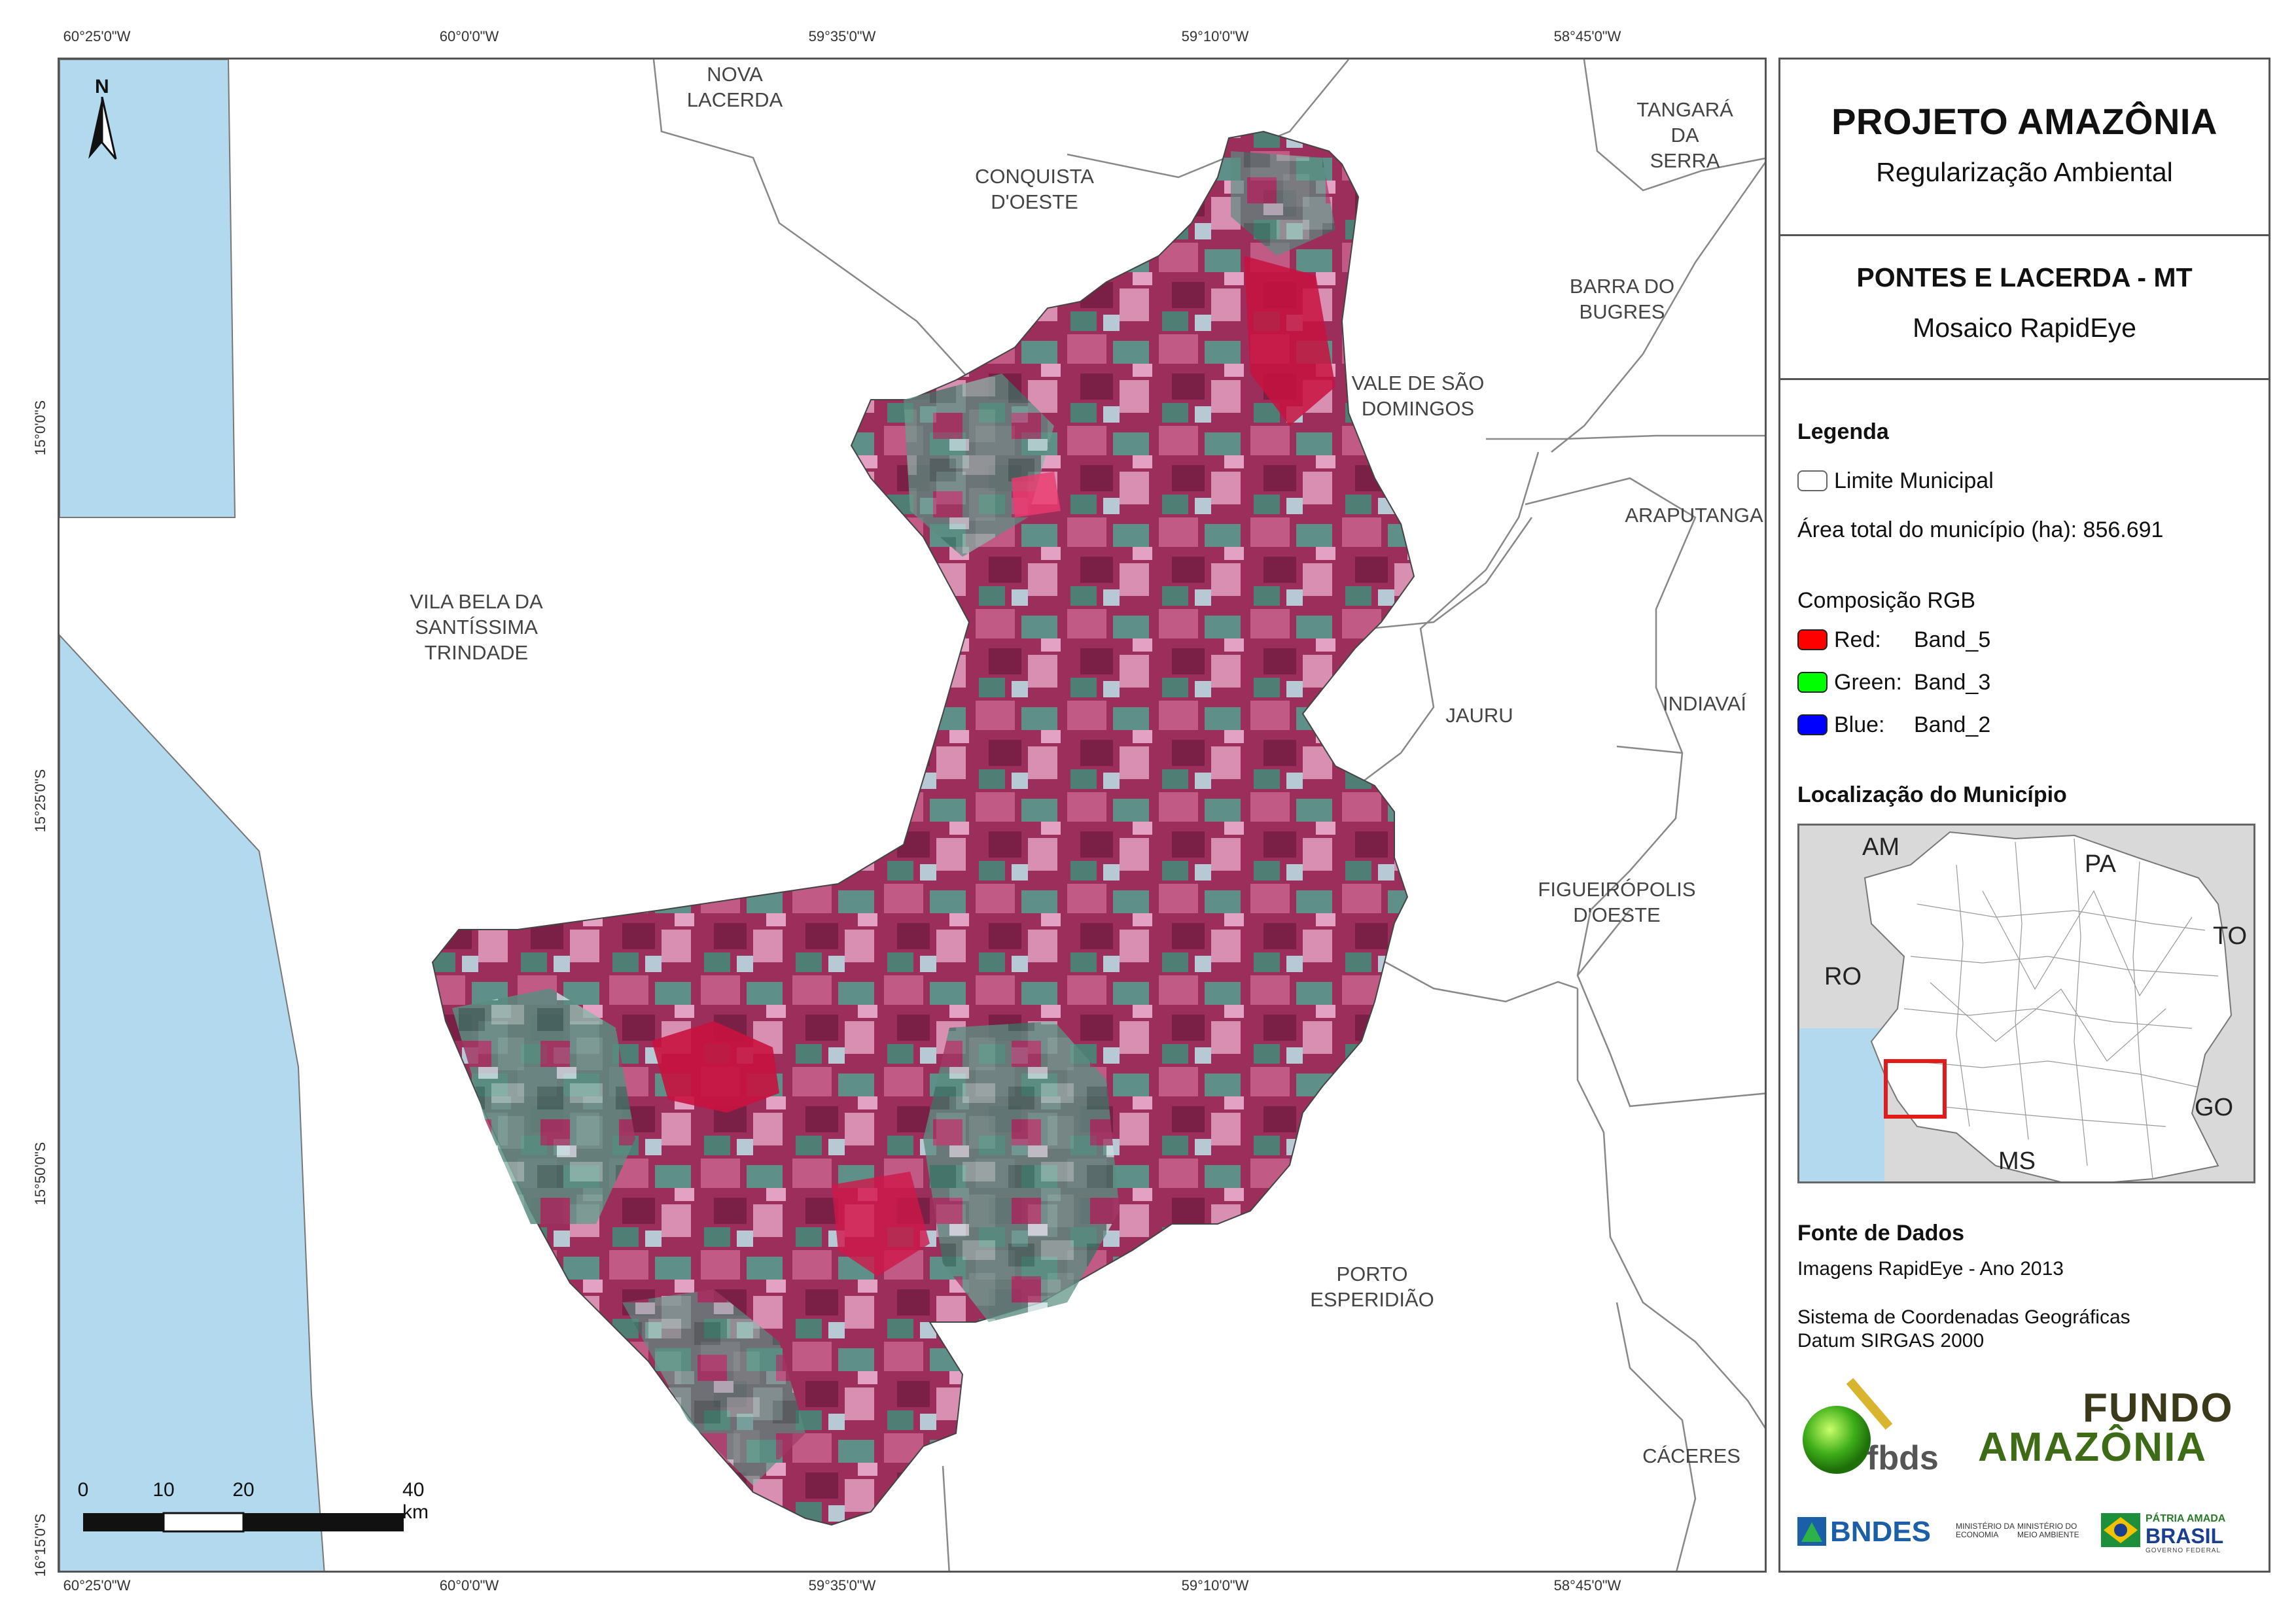 Image resolution: width=2296 pixels, height=1623 pixels. I want to click on municipality-label: BARRA DO BUGRES, so click(1622, 299).